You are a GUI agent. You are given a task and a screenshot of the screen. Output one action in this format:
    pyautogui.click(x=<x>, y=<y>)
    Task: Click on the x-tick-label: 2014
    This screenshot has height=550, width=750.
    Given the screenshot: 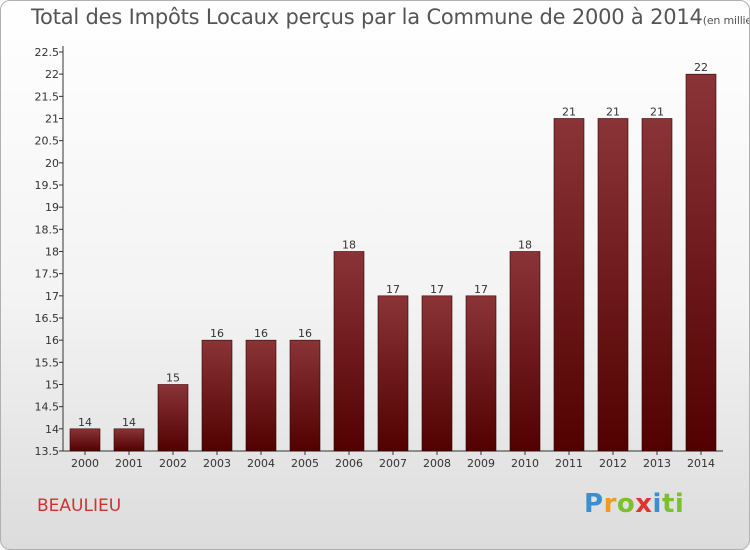 What is the action you would take?
    pyautogui.click(x=701, y=463)
    